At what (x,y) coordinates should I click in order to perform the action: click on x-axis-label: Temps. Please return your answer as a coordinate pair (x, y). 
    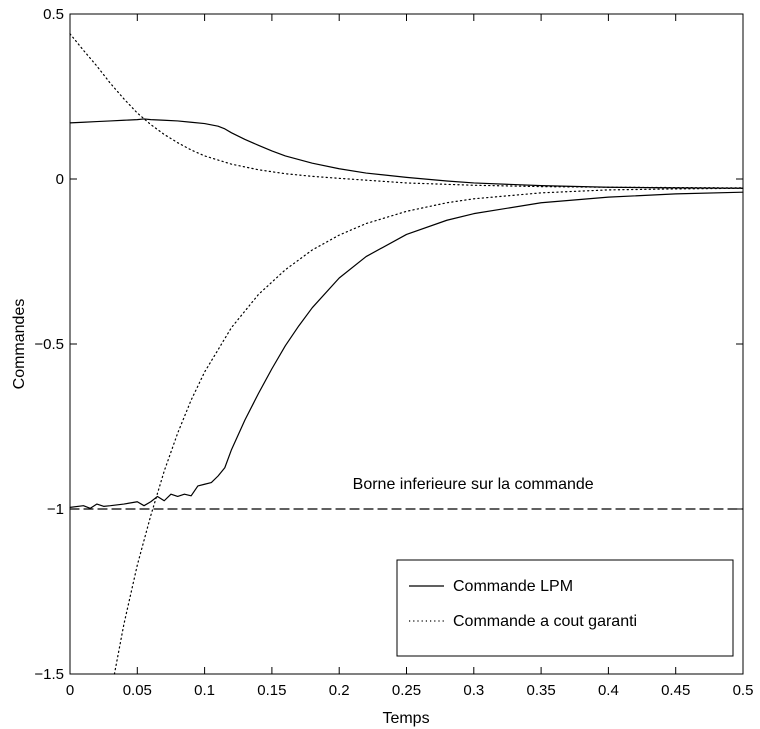
    Looking at the image, I should click on (405, 718).